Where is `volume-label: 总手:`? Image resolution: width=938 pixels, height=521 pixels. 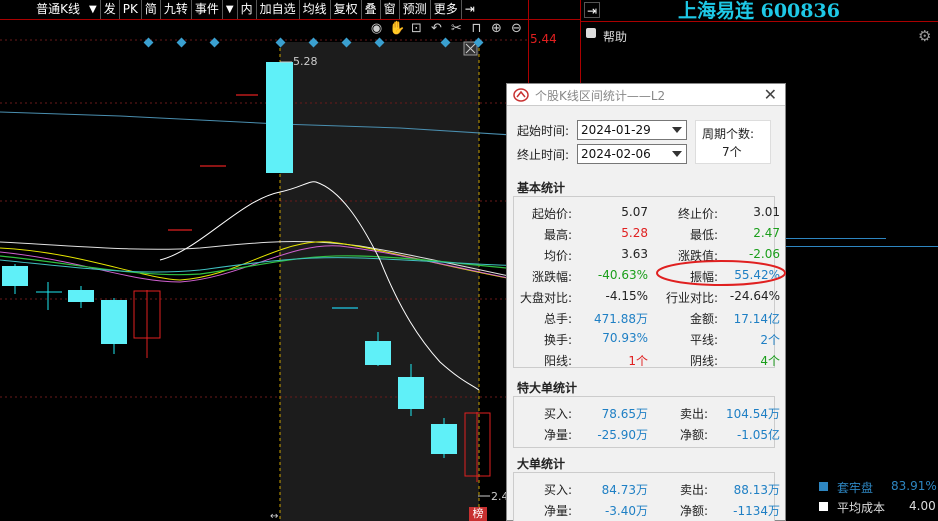
volume-label: 总手: is located at coordinates (557, 319).